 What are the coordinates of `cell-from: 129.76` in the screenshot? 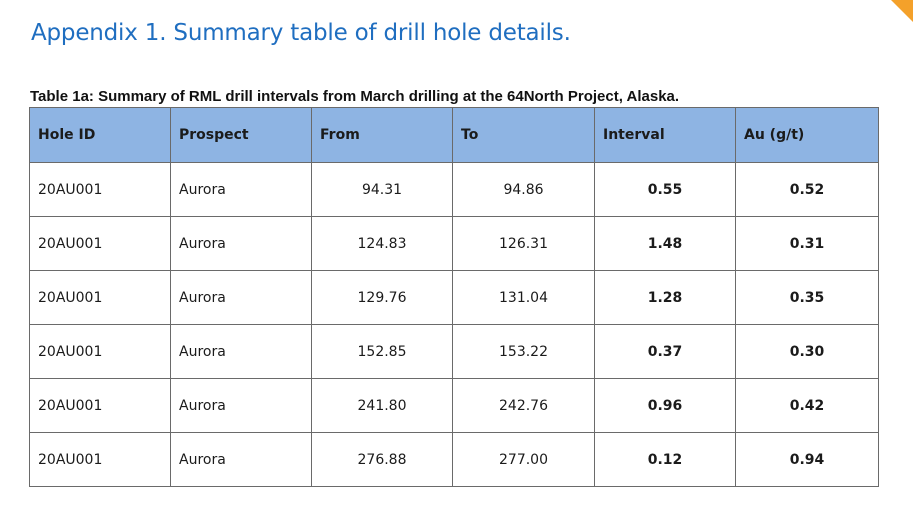 It's located at (382, 297).